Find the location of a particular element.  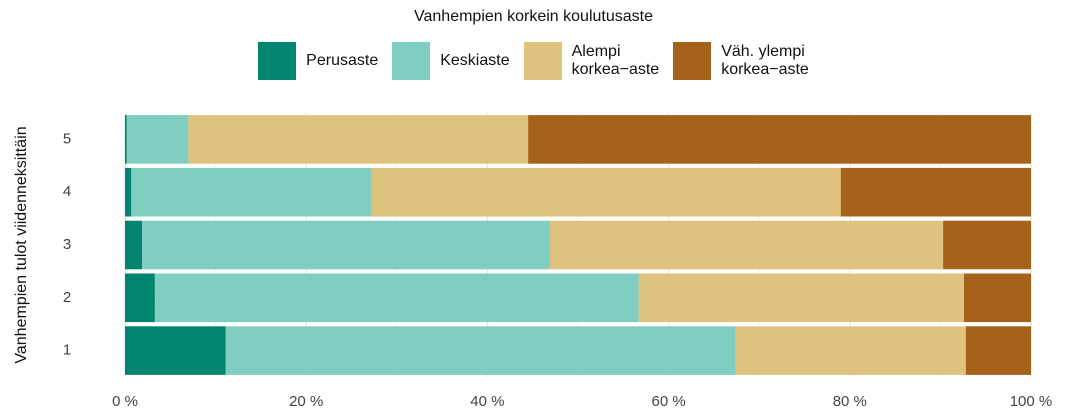

legend-item: Perusaste is located at coordinates (318, 61).